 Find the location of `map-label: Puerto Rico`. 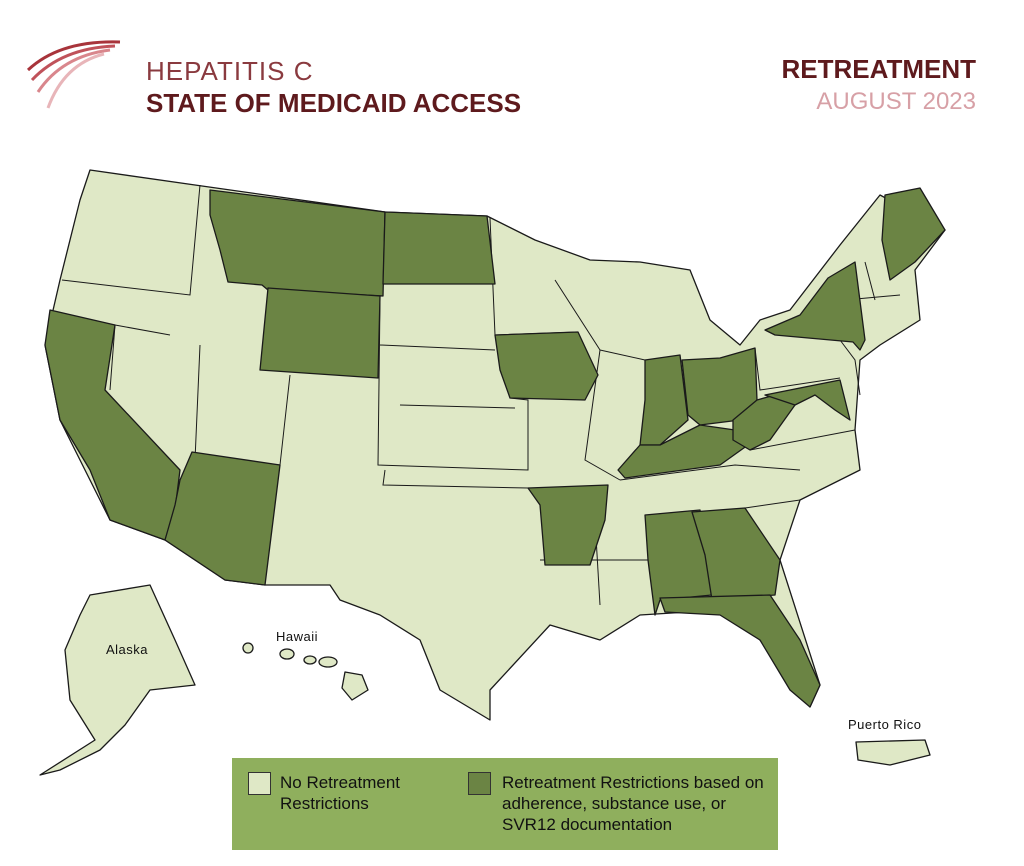

map-label: Puerto Rico is located at coordinates (884, 724).